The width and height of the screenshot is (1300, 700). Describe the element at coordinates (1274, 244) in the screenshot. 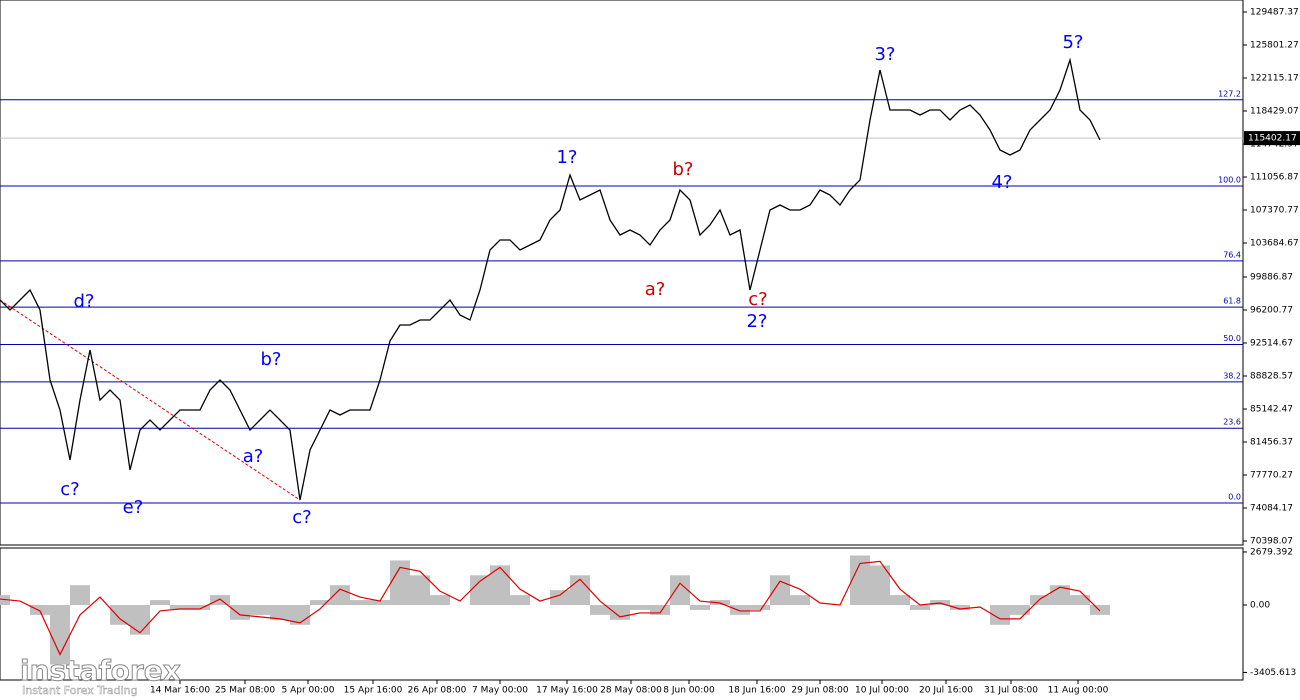

I see `y-tick-label: 103684.67` at that location.